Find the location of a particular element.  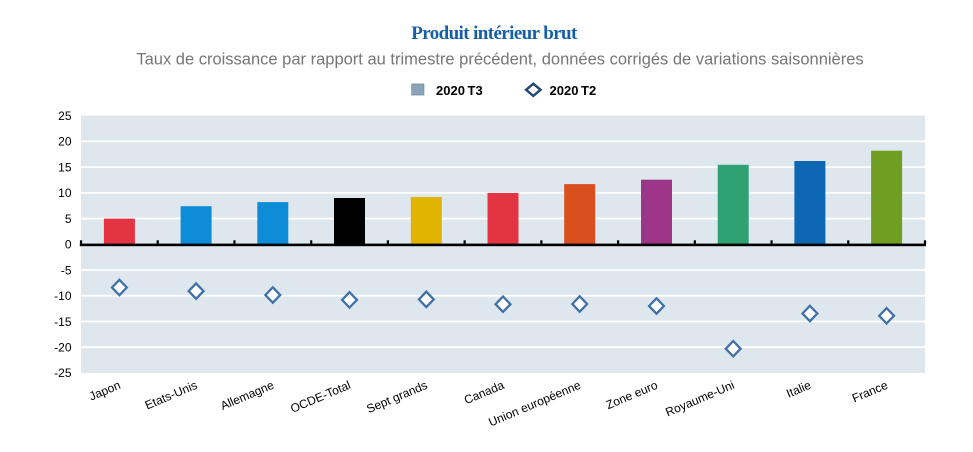

svg-text: -15 is located at coordinates (63, 322).